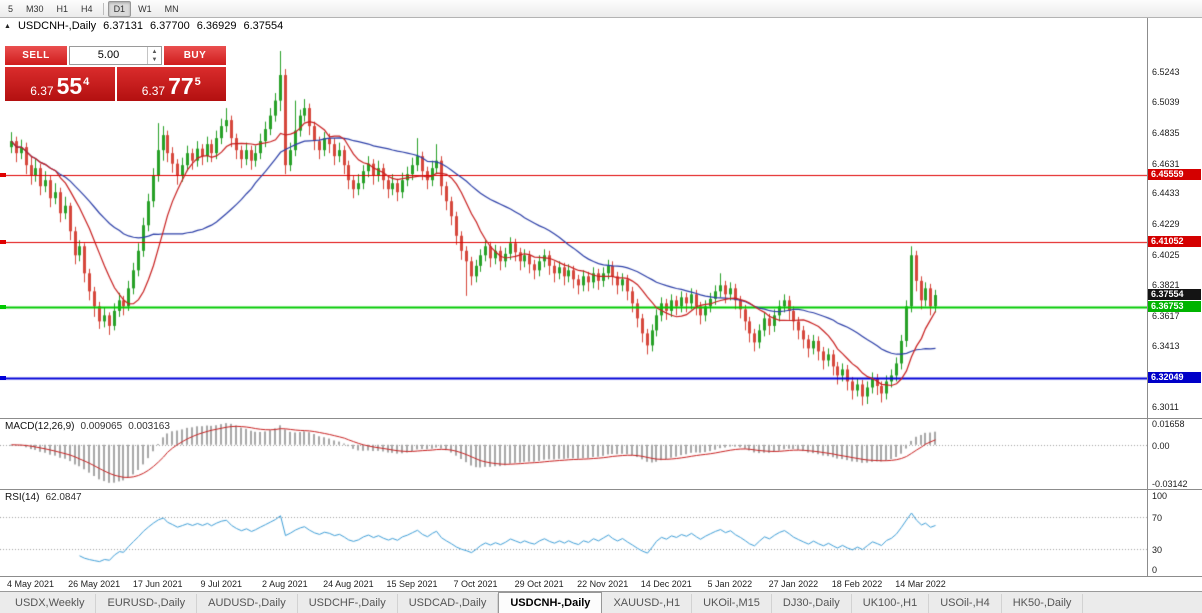 The image size is (1202, 613). What do you see at coordinates (94, 584) in the screenshot?
I see `date-label: 26 May 2021` at bounding box center [94, 584].